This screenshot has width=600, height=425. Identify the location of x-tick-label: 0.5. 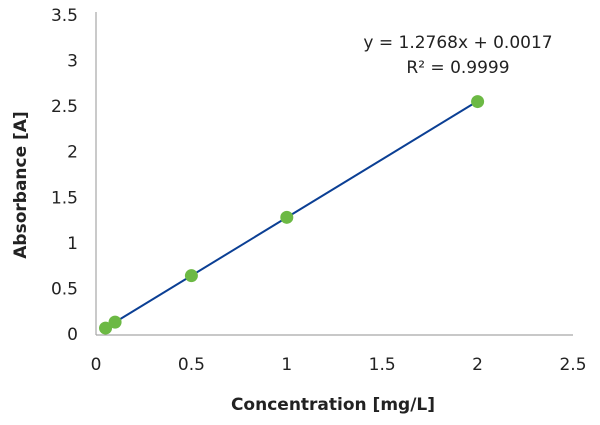
(191, 365).